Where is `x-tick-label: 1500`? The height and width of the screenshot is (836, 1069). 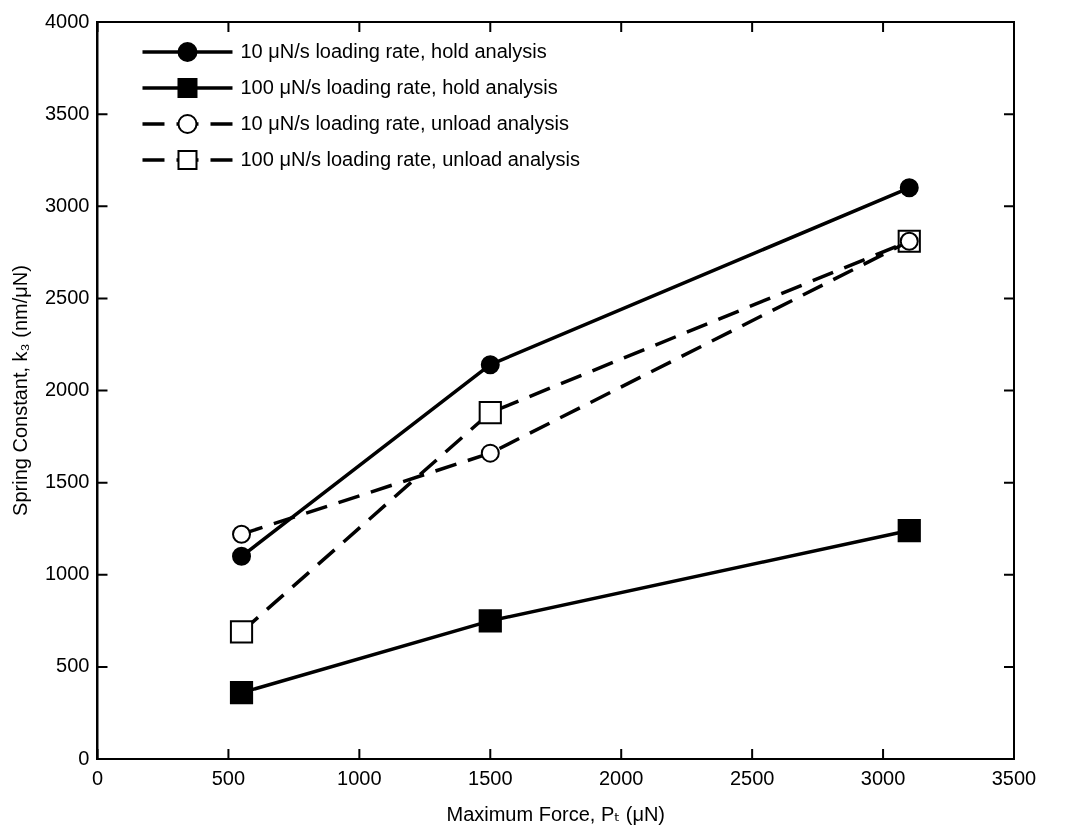 x-tick-label: 1500 is located at coordinates (490, 777).